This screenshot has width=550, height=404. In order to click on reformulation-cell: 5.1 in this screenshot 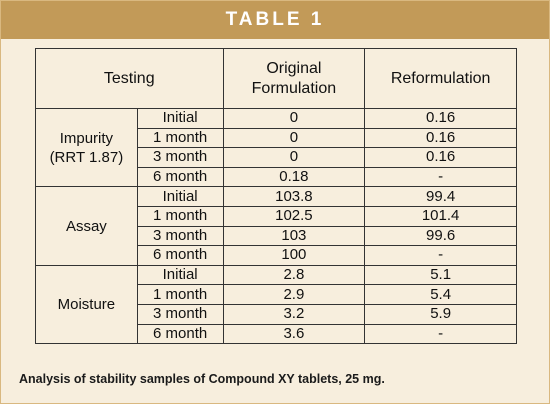, I will do `click(440, 275)`.